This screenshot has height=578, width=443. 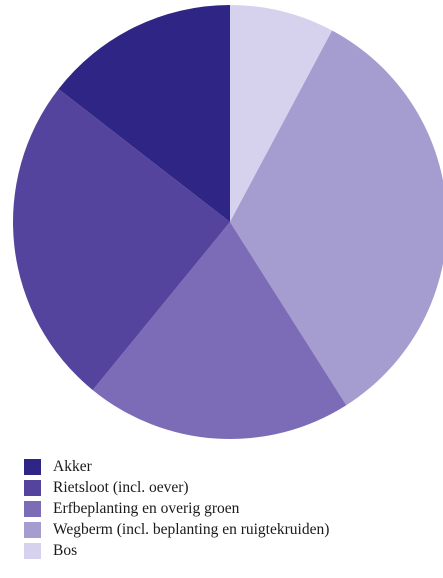 What do you see at coordinates (176, 466) in the screenshot?
I see `legend-item: Akker` at bounding box center [176, 466].